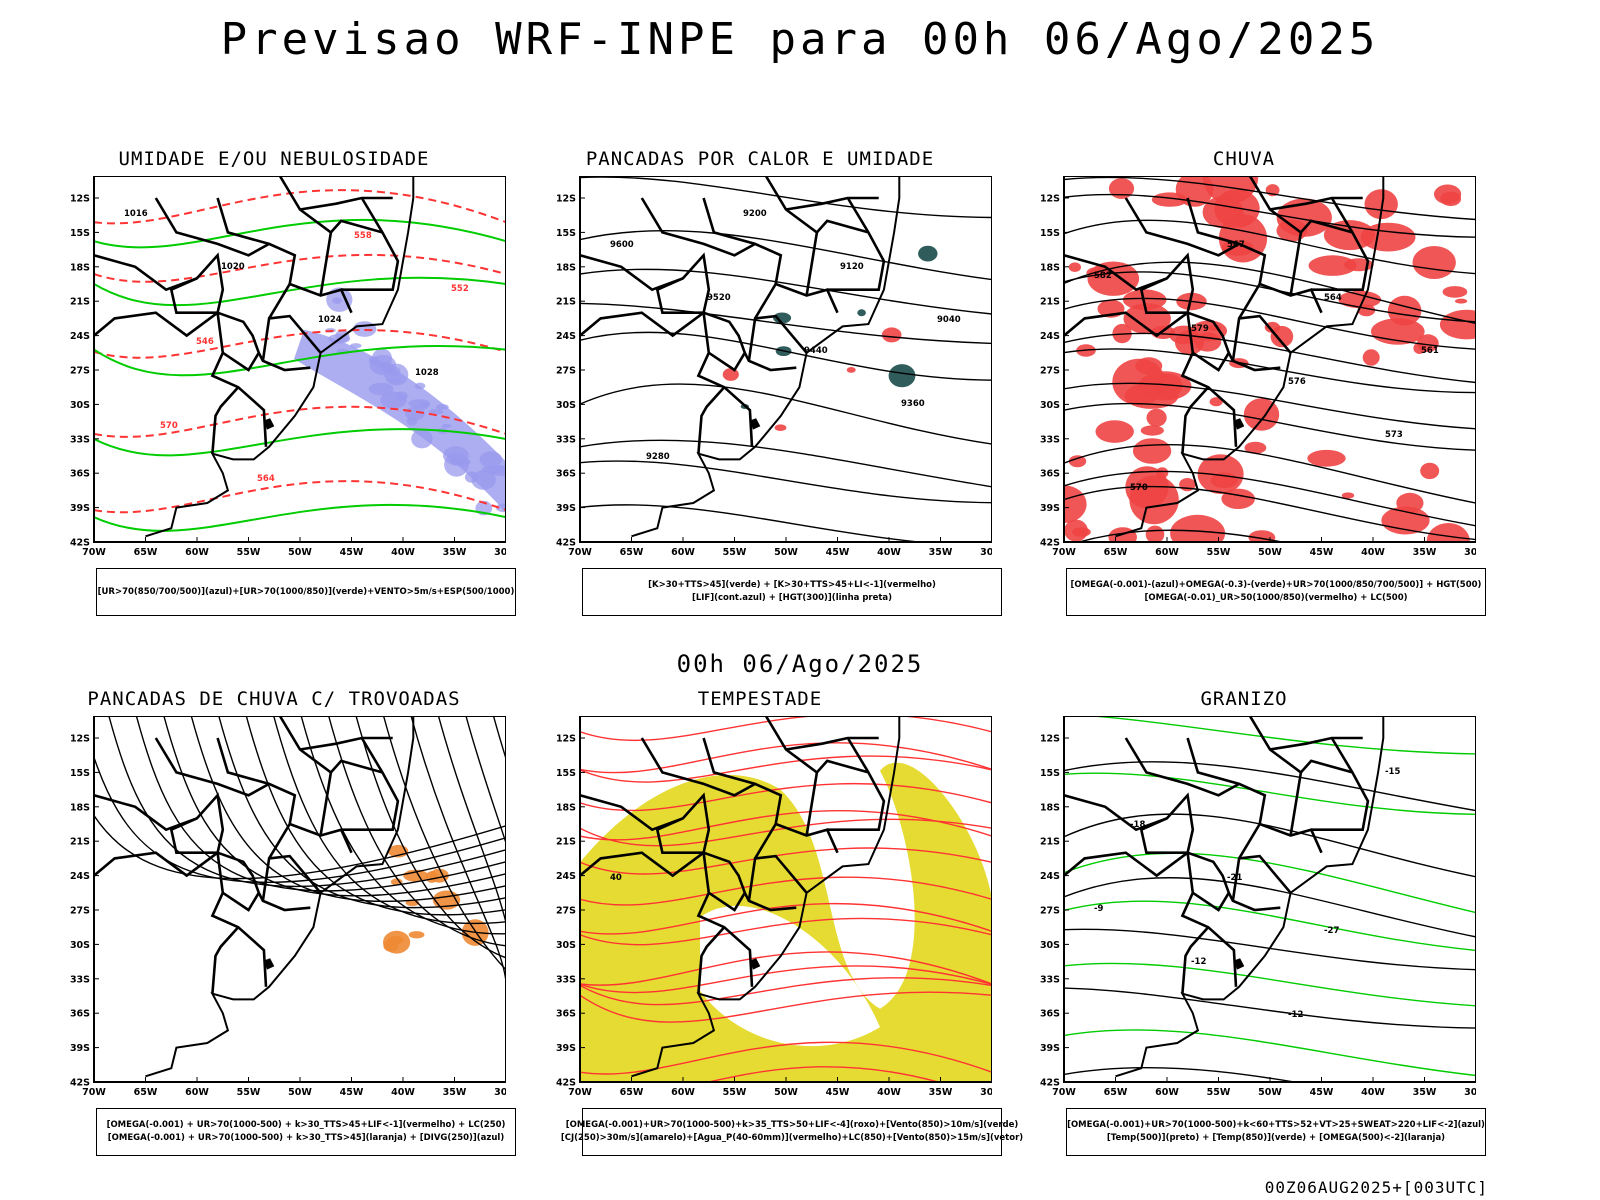 The height and width of the screenshot is (1200, 1600). I want to click on panel-title: GRANIZO, so click(1244, 699).